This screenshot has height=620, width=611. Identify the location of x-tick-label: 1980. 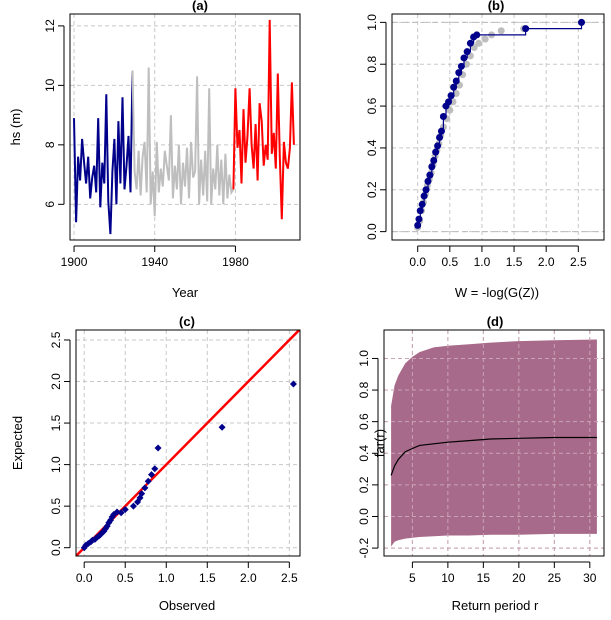
(235, 262).